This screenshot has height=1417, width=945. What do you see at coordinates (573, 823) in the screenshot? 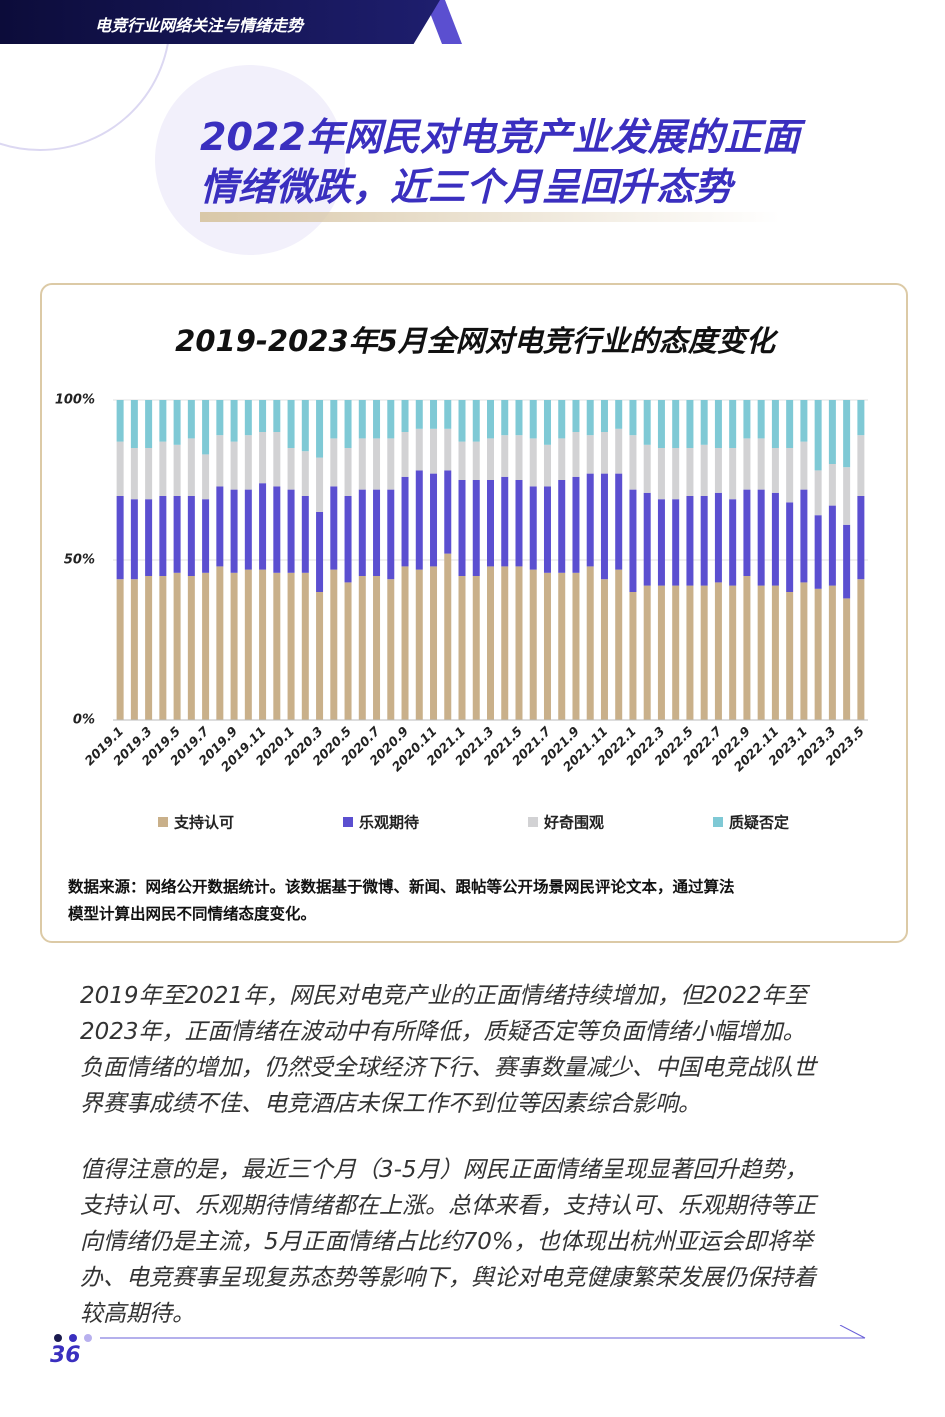
I see `legend-label: 好奇围观` at bounding box center [573, 823].